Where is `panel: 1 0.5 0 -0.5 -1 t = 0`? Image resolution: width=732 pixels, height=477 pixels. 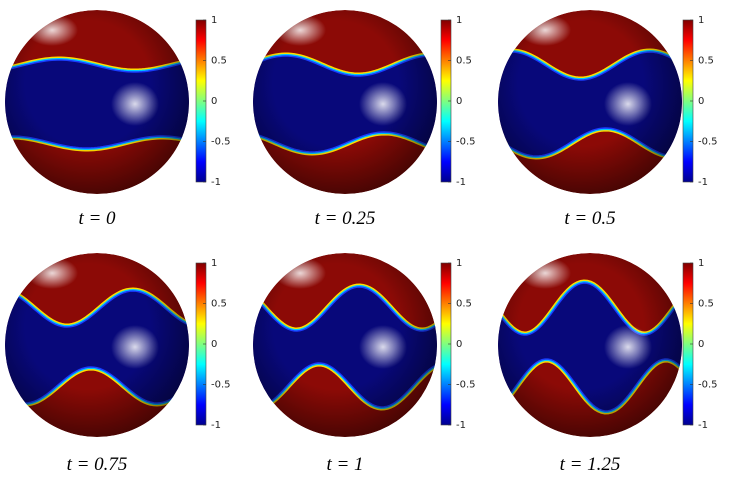
panel: 1 0.5 0 -0.5 -1 t = 0 is located at coordinates (118, 119).